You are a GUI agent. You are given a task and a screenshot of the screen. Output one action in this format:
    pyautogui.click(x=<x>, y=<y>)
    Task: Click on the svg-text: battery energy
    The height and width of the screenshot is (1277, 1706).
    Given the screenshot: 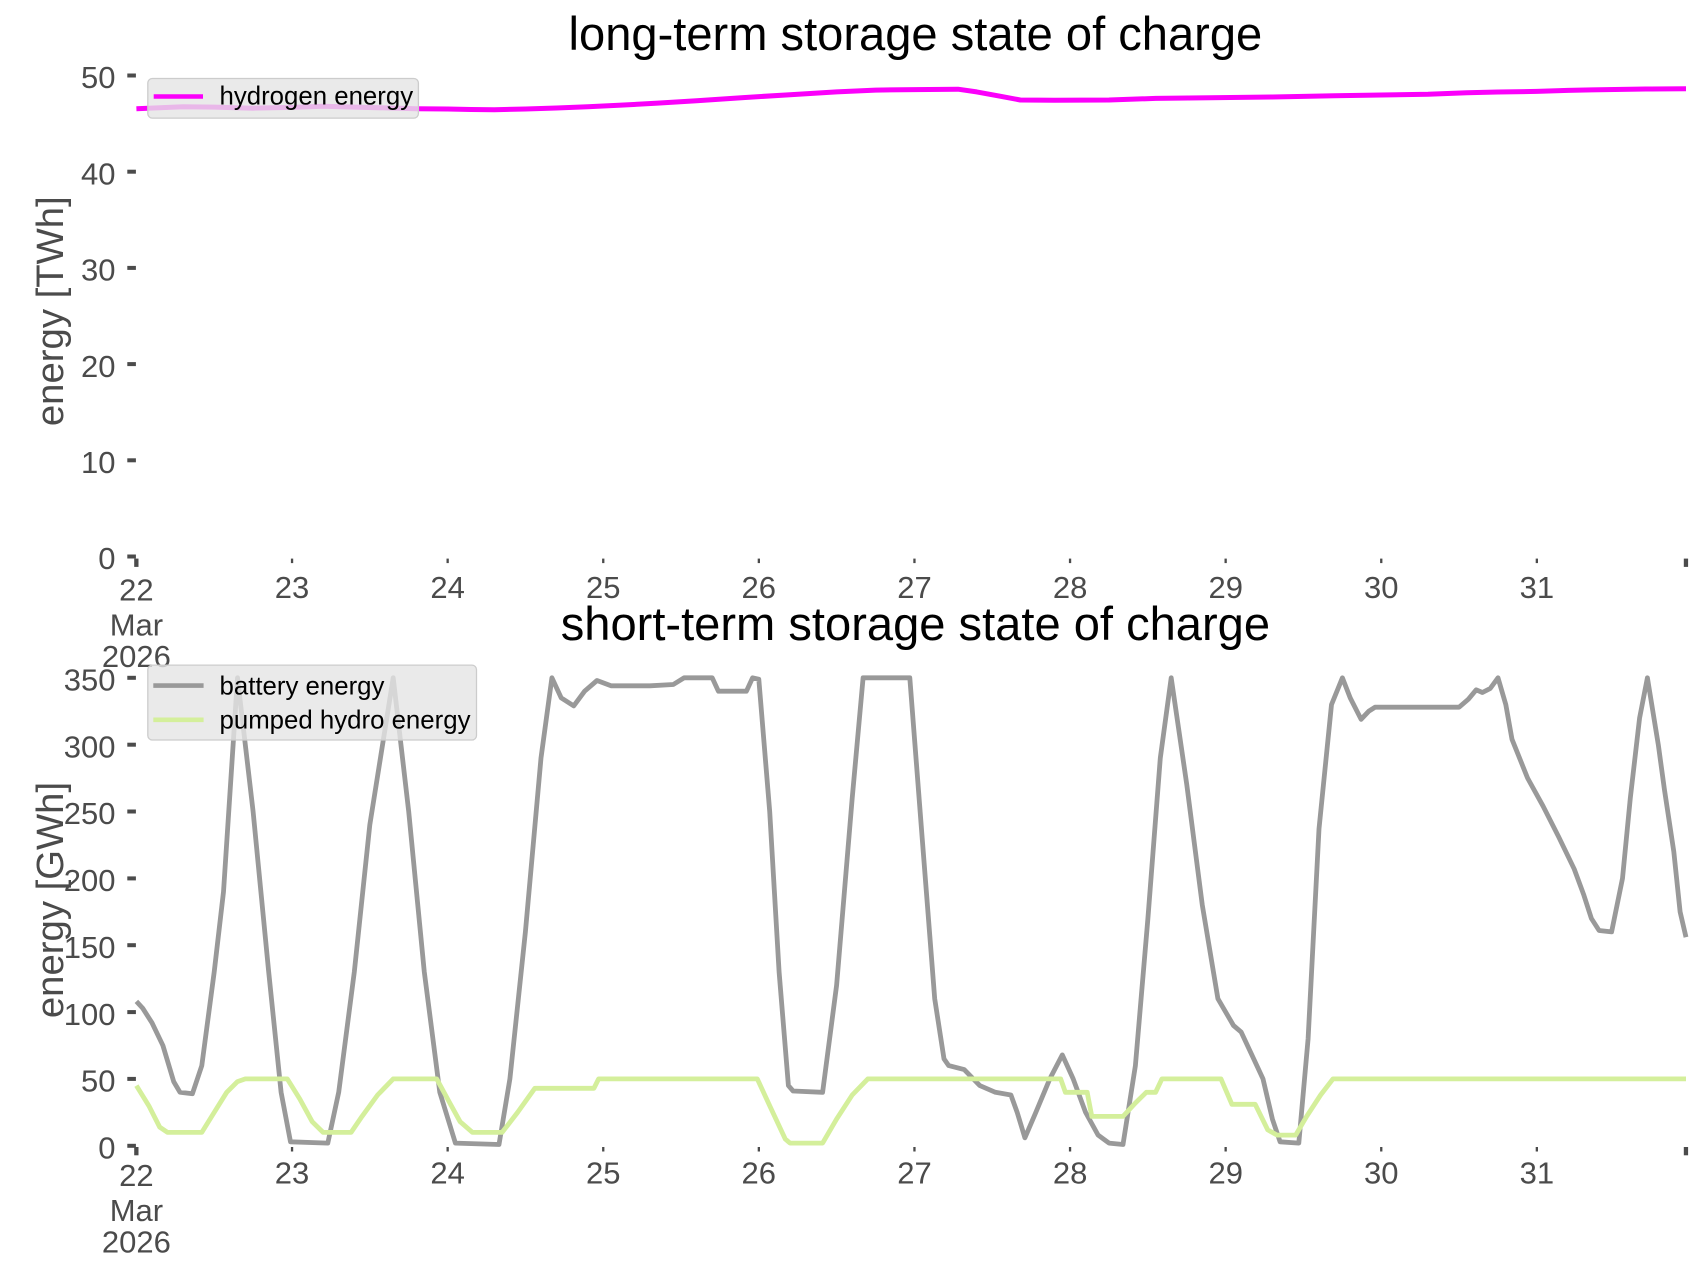 What is the action you would take?
    pyautogui.click(x=302, y=686)
    